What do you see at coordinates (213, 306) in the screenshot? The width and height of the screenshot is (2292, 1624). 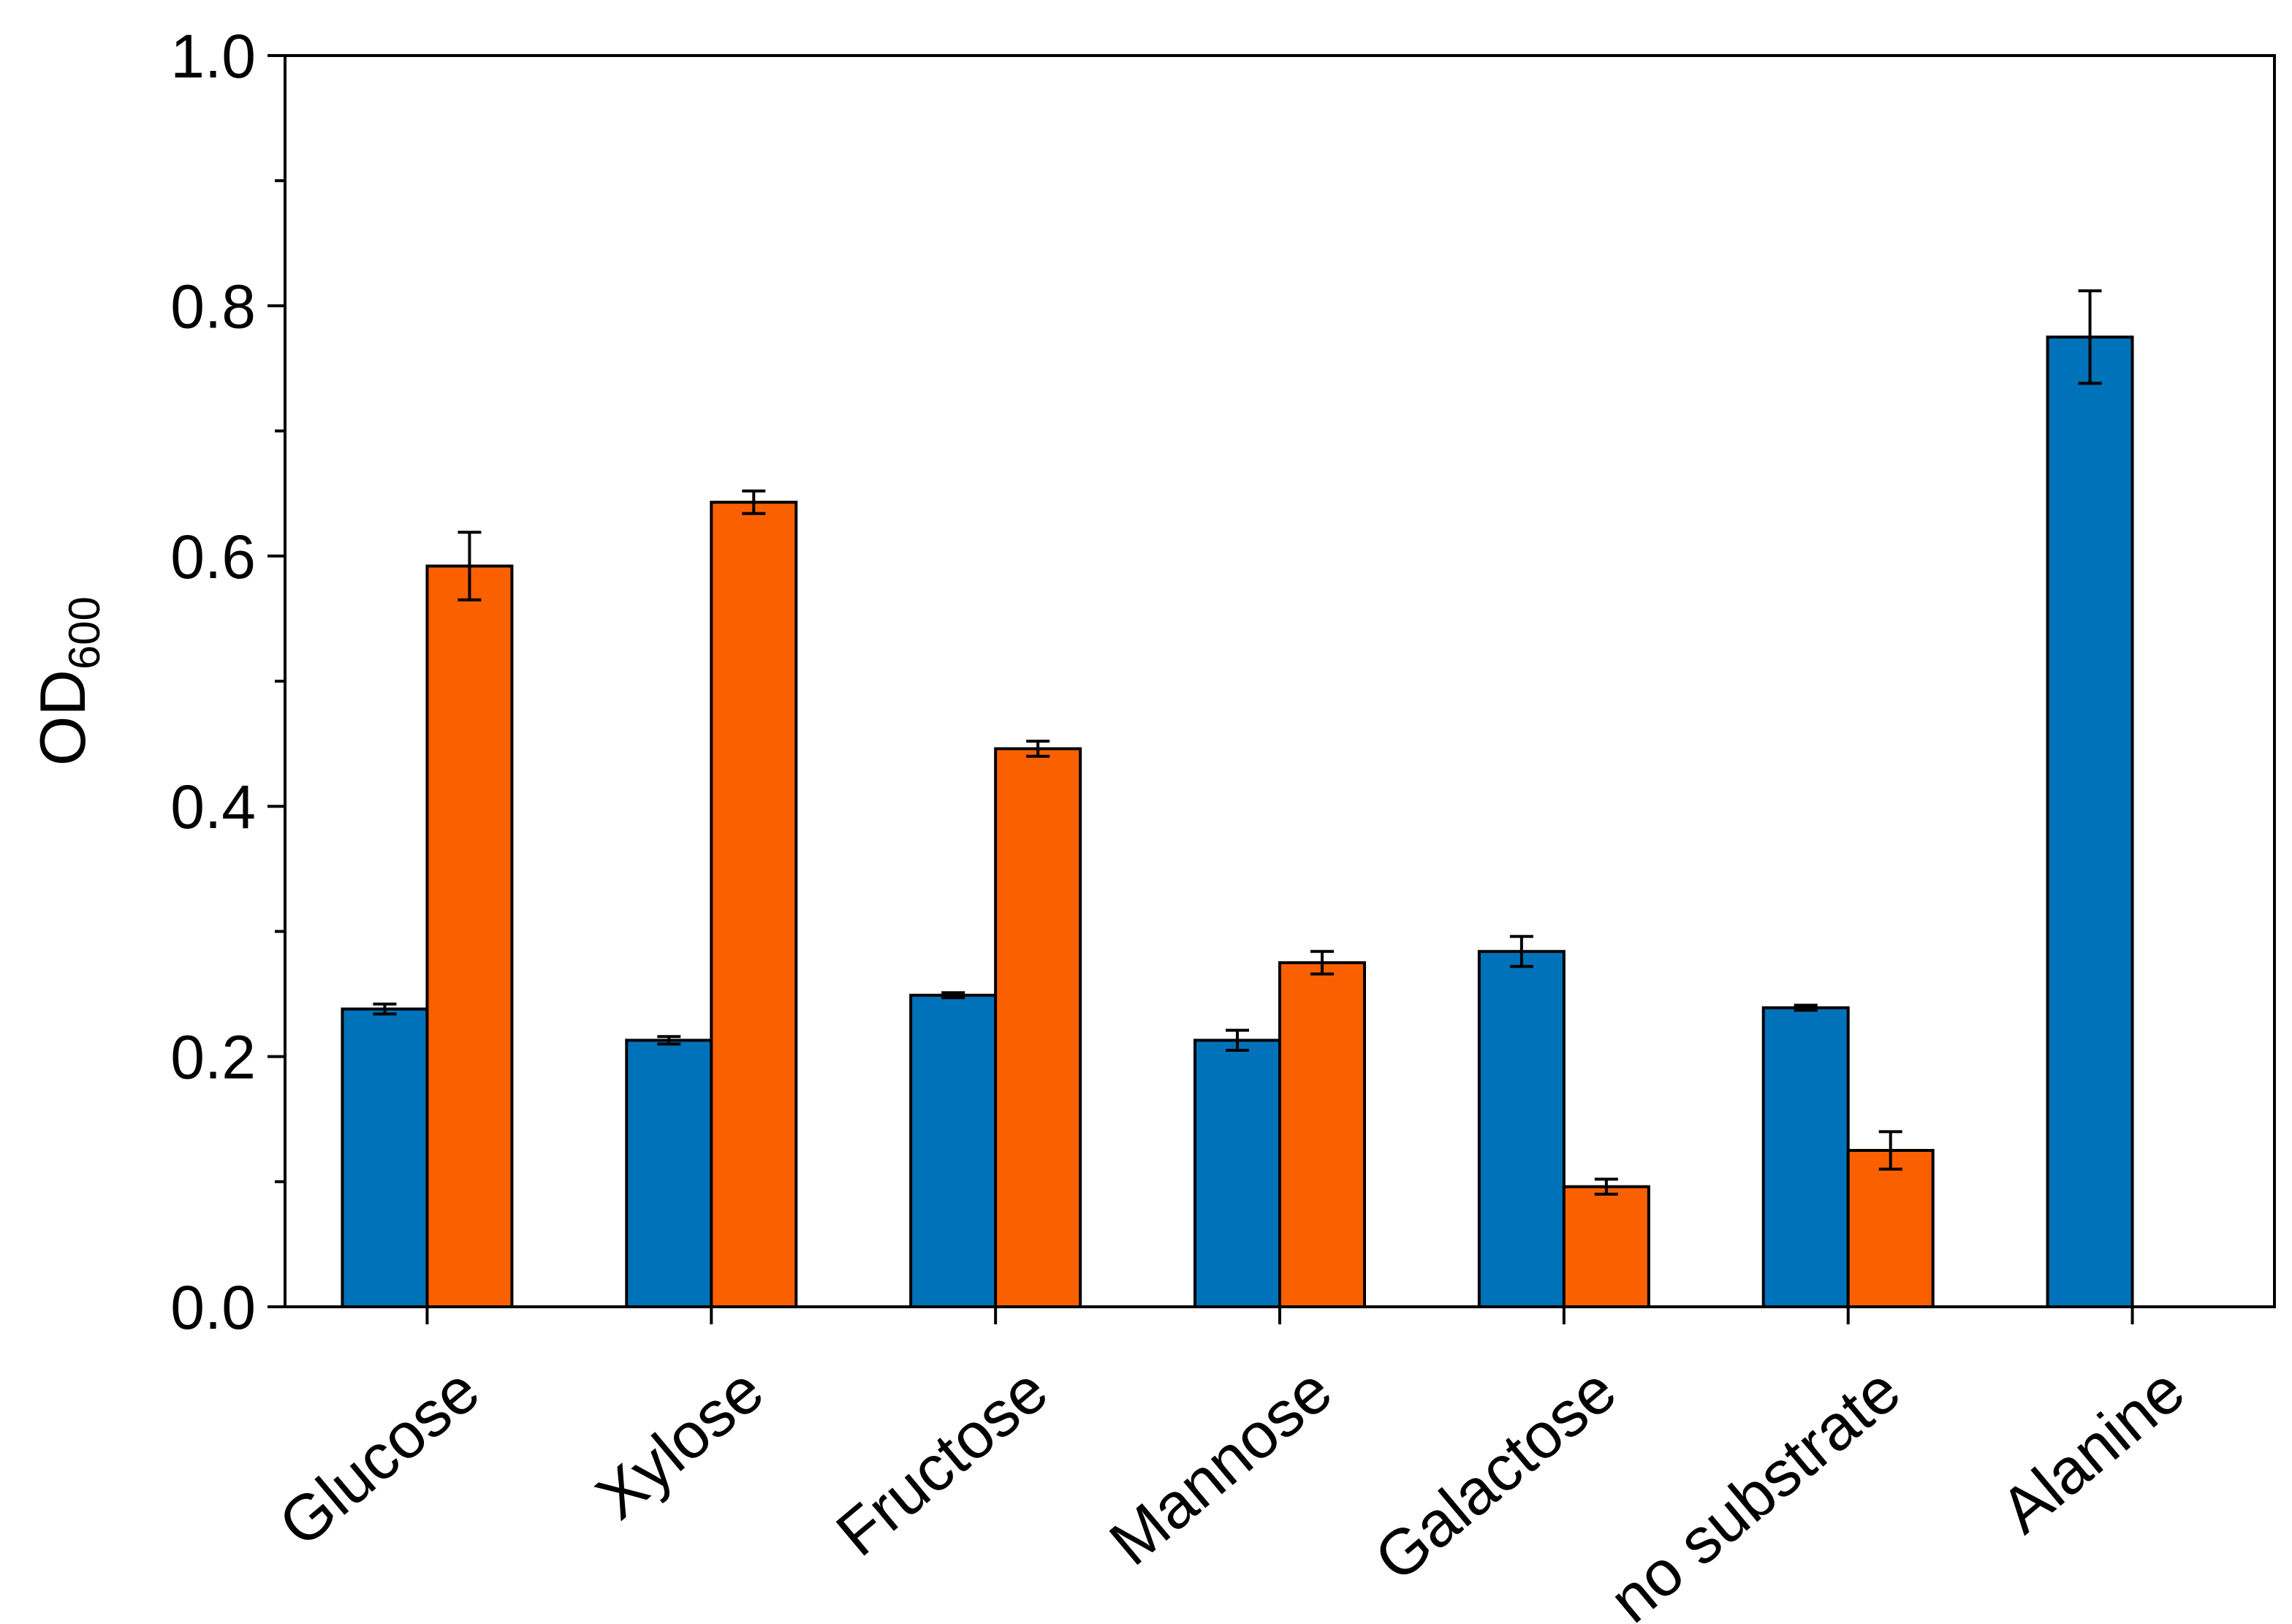 I see `y-tick-label: 0.8` at bounding box center [213, 306].